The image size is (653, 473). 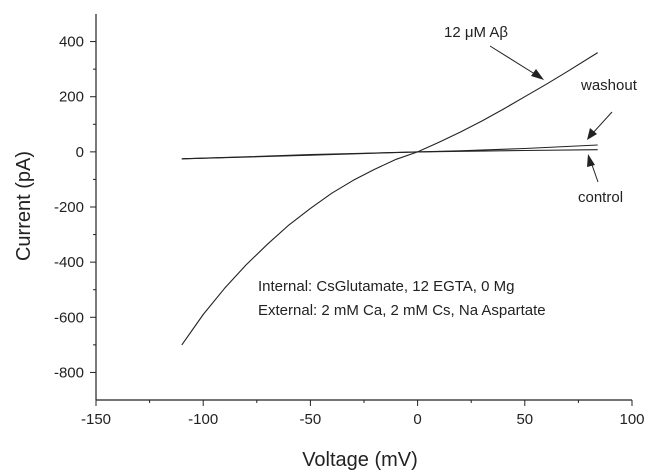 I want to click on y-tick-label: -600, so click(x=69, y=317).